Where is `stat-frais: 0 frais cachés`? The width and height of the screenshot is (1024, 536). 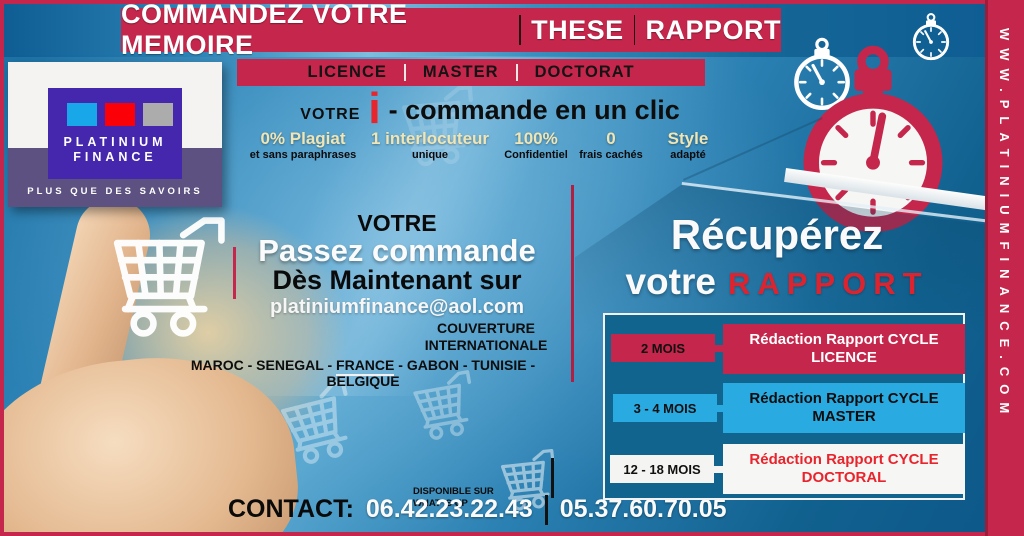
stat-frais: 0 frais cachés is located at coordinates (611, 145).